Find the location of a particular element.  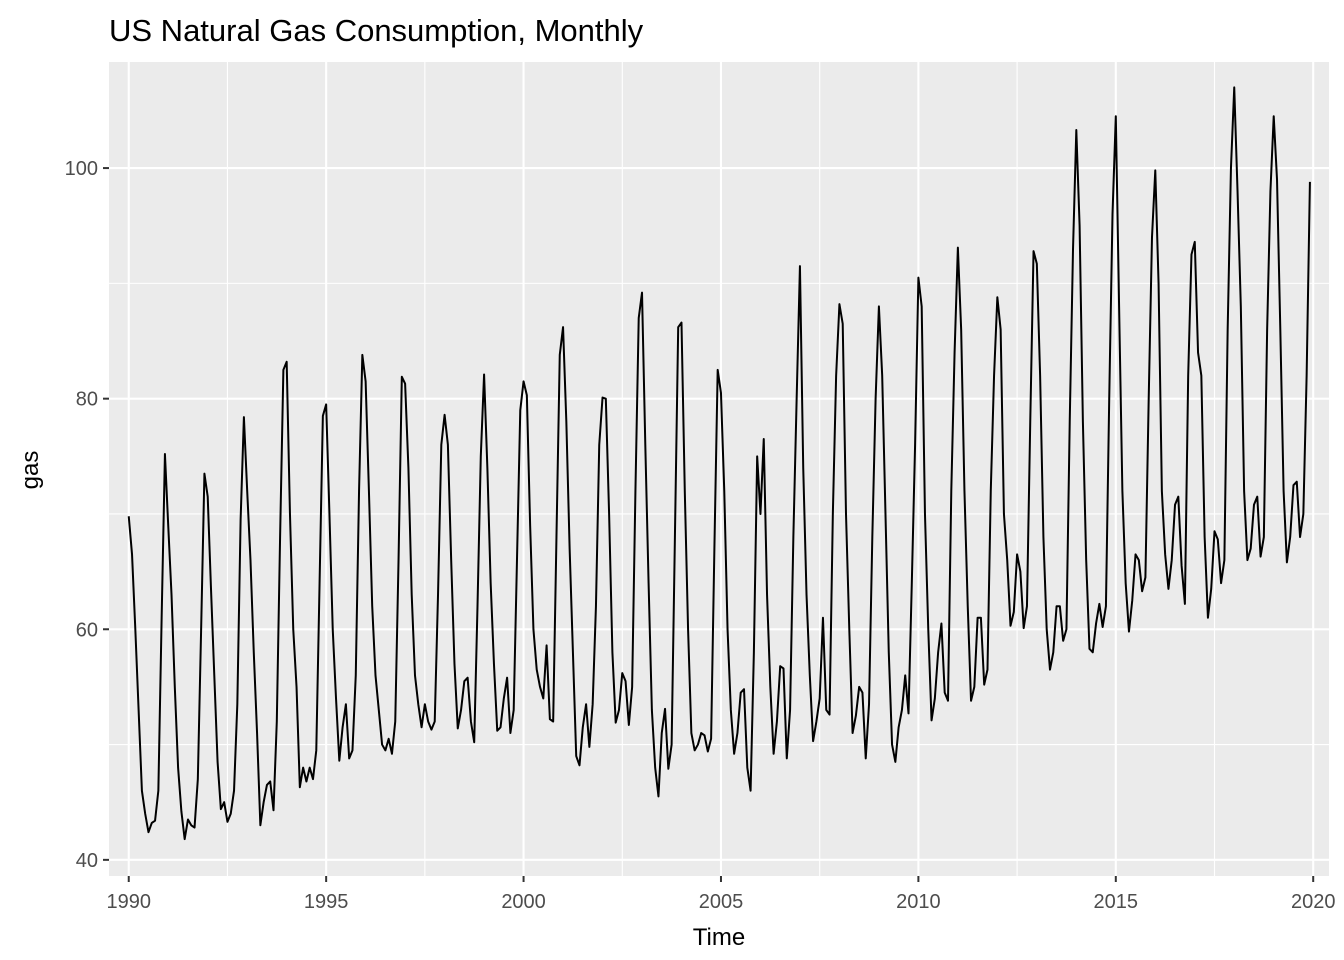

x-tick-label: 2020 is located at coordinates (1313, 902).